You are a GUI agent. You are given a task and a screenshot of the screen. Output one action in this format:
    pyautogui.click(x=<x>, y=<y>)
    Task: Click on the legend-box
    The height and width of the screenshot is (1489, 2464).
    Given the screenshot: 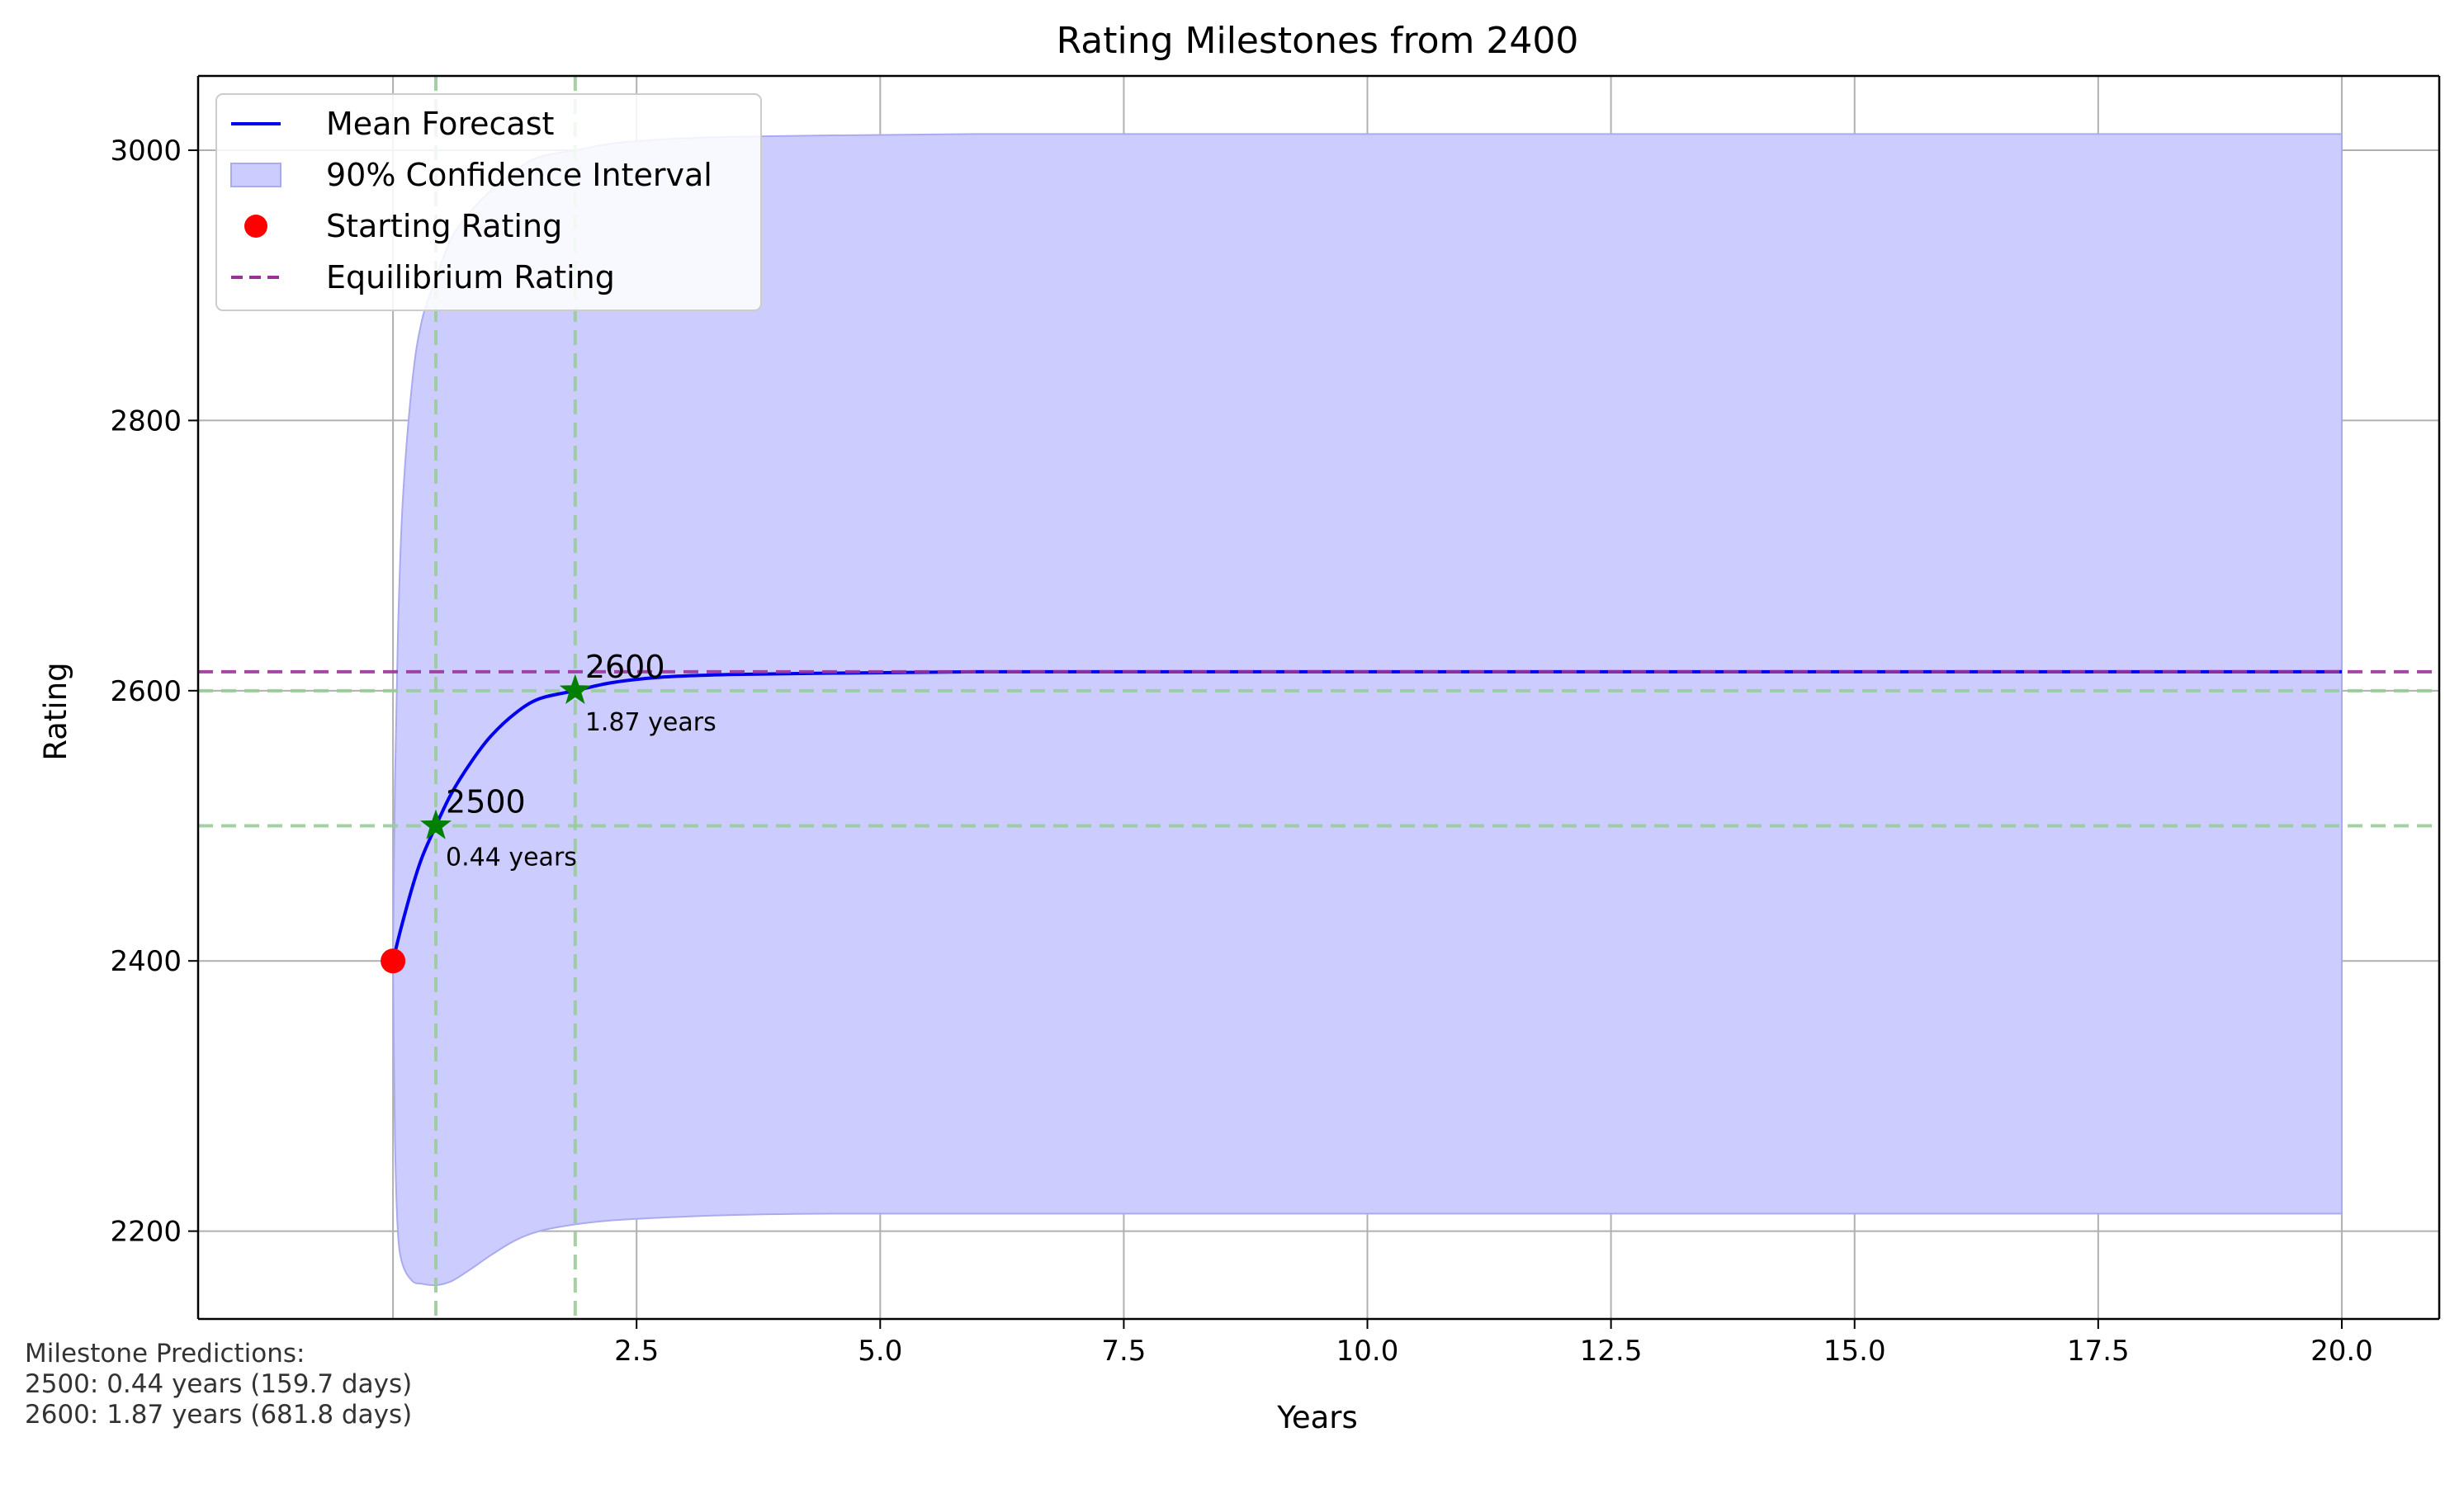 What is the action you would take?
    pyautogui.click(x=488, y=202)
    